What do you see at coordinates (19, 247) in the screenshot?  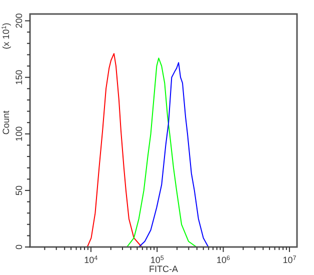 I see `y-tick-label: 0` at bounding box center [19, 247].